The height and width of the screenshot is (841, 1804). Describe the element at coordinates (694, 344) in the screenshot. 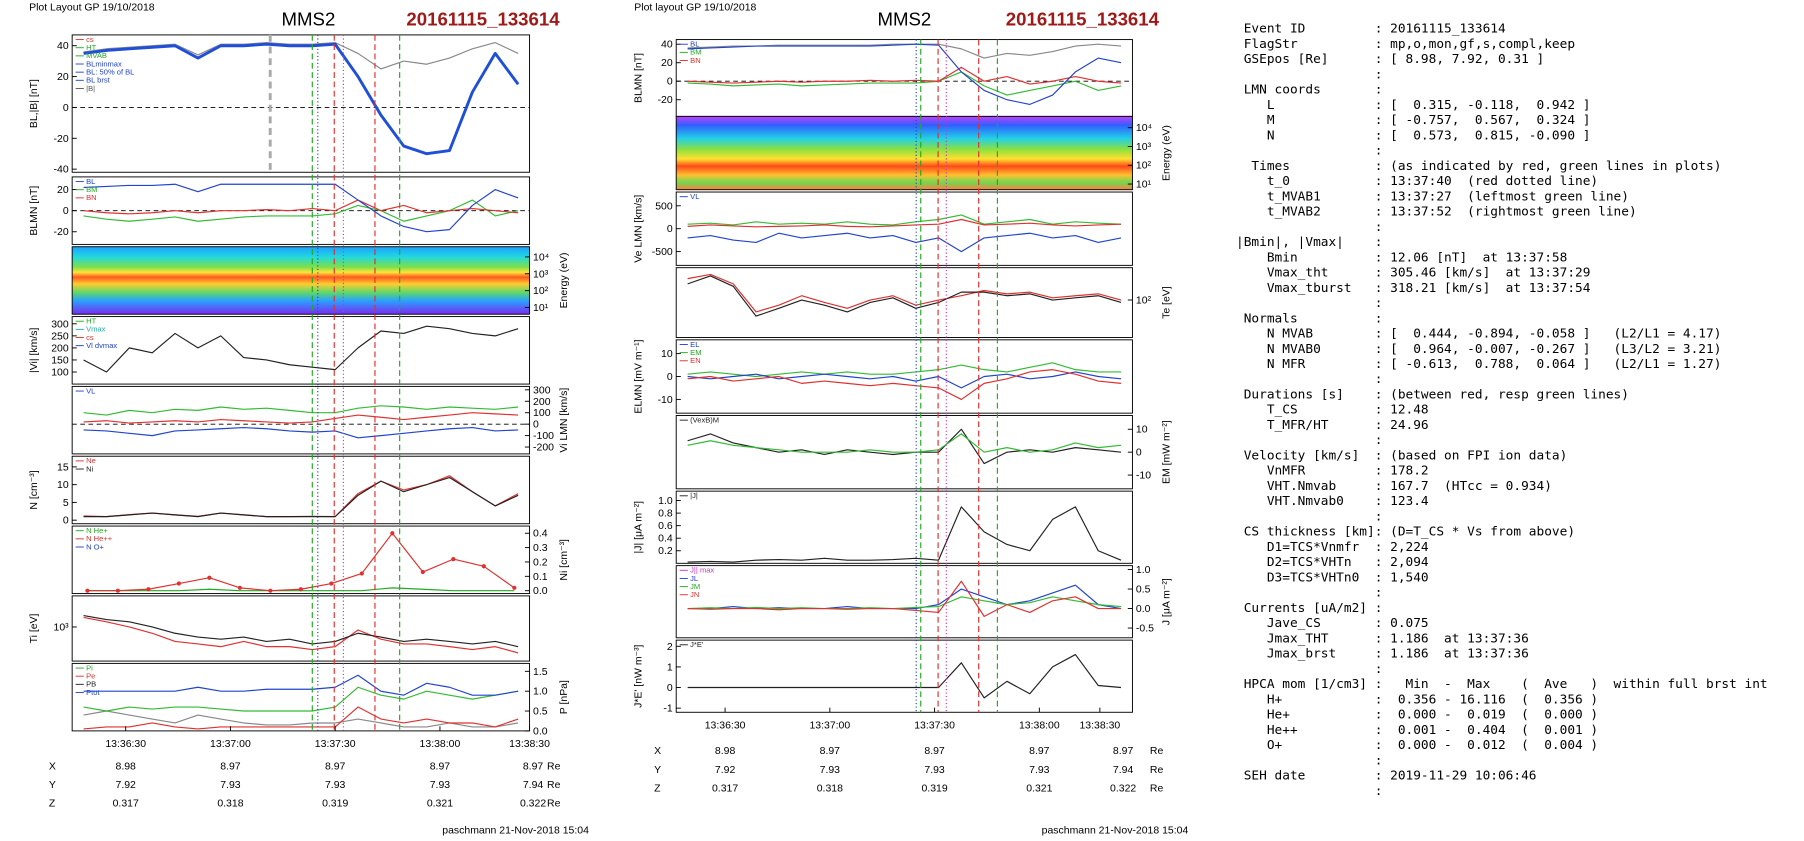

I see `legend-entry: EL` at that location.